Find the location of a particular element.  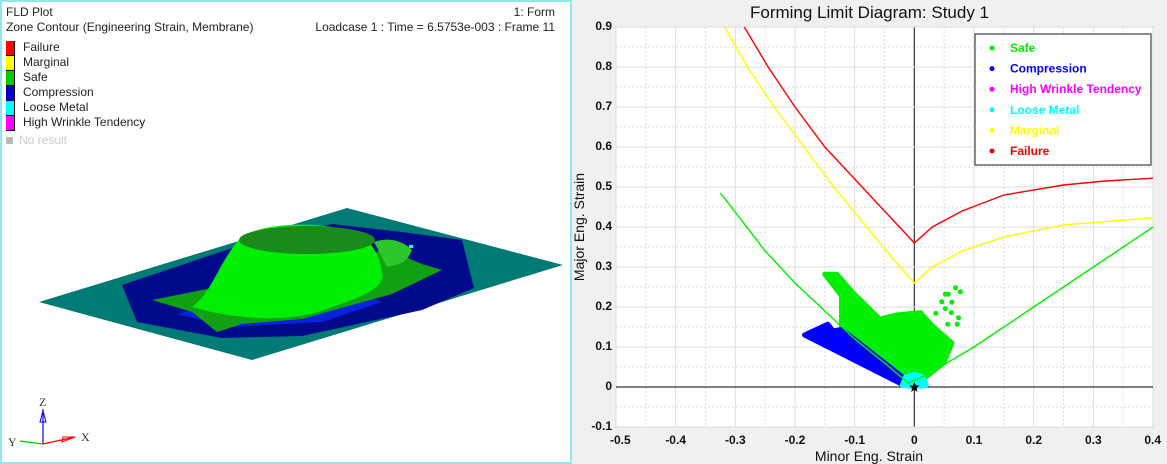

x-arrow-icon is located at coordinates (68, 439).